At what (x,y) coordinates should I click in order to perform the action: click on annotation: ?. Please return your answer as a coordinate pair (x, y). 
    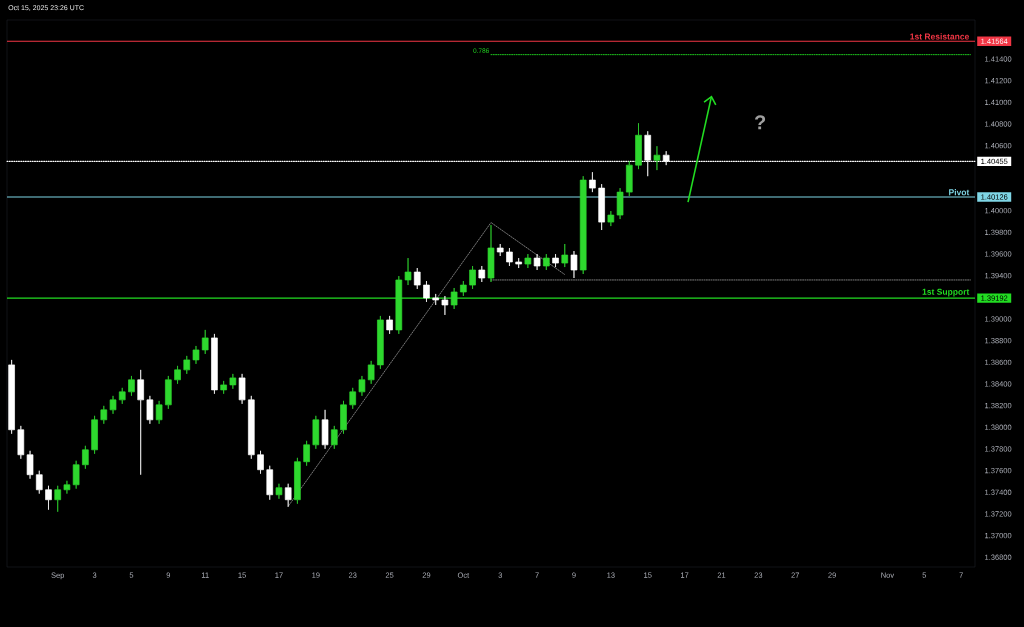
    Looking at the image, I should click on (760, 122).